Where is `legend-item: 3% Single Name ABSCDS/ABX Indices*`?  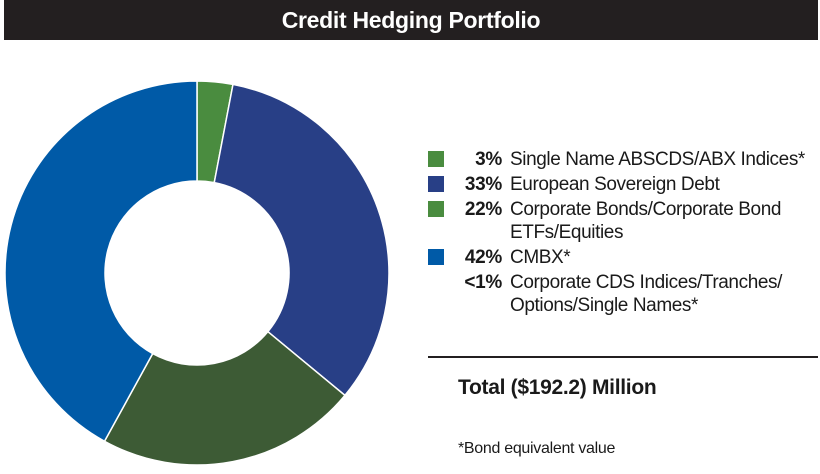 legend-item: 3% Single Name ABSCDS/ABX Indices* is located at coordinates (624, 159).